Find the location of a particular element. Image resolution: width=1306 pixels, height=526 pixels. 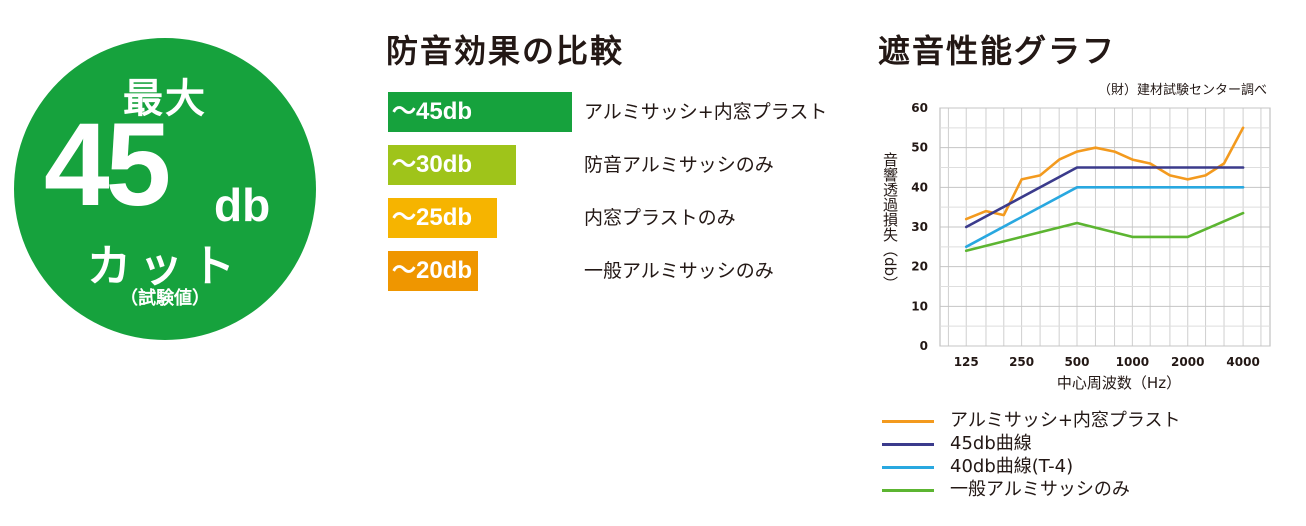

comparison-label: 防音アルミサッシのみ is located at coordinates (679, 165).